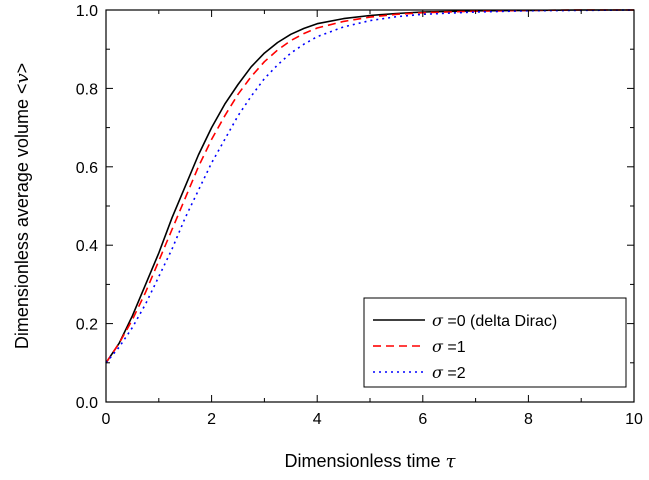  What do you see at coordinates (211, 419) in the screenshot?
I see `x-tick-label: 2` at bounding box center [211, 419].